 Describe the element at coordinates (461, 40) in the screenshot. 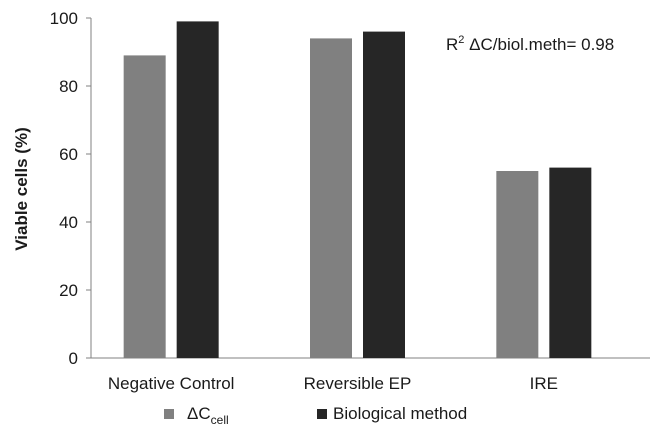

I see `r-squared-power: 2` at that location.